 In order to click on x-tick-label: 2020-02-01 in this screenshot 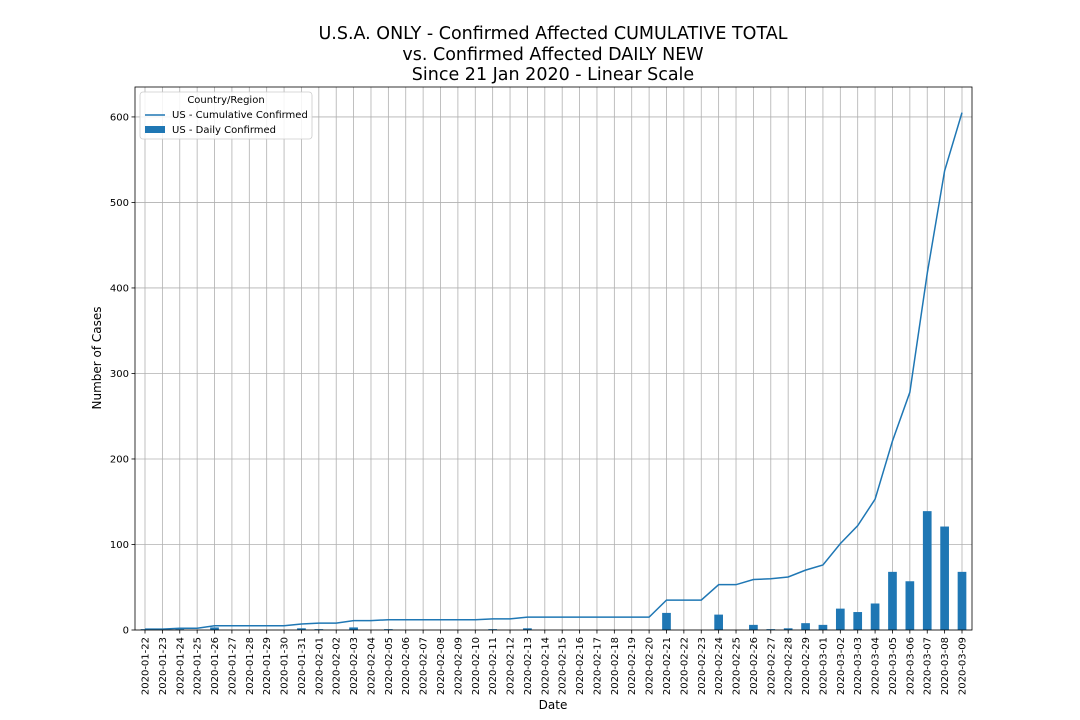, I will do `click(319, 666)`.